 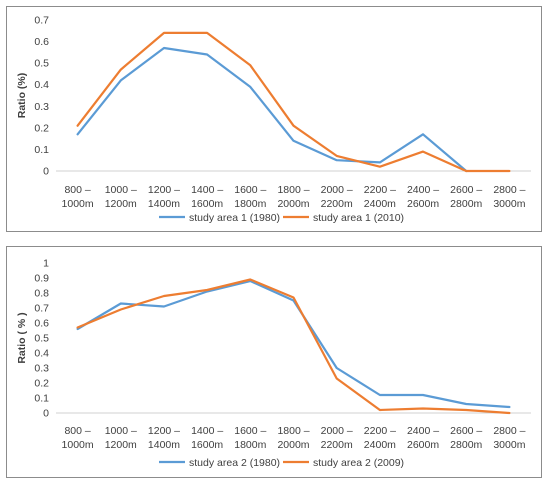 What do you see at coordinates (234, 463) in the screenshot?
I see `legend-label-1: study area 2 (1980)` at bounding box center [234, 463].